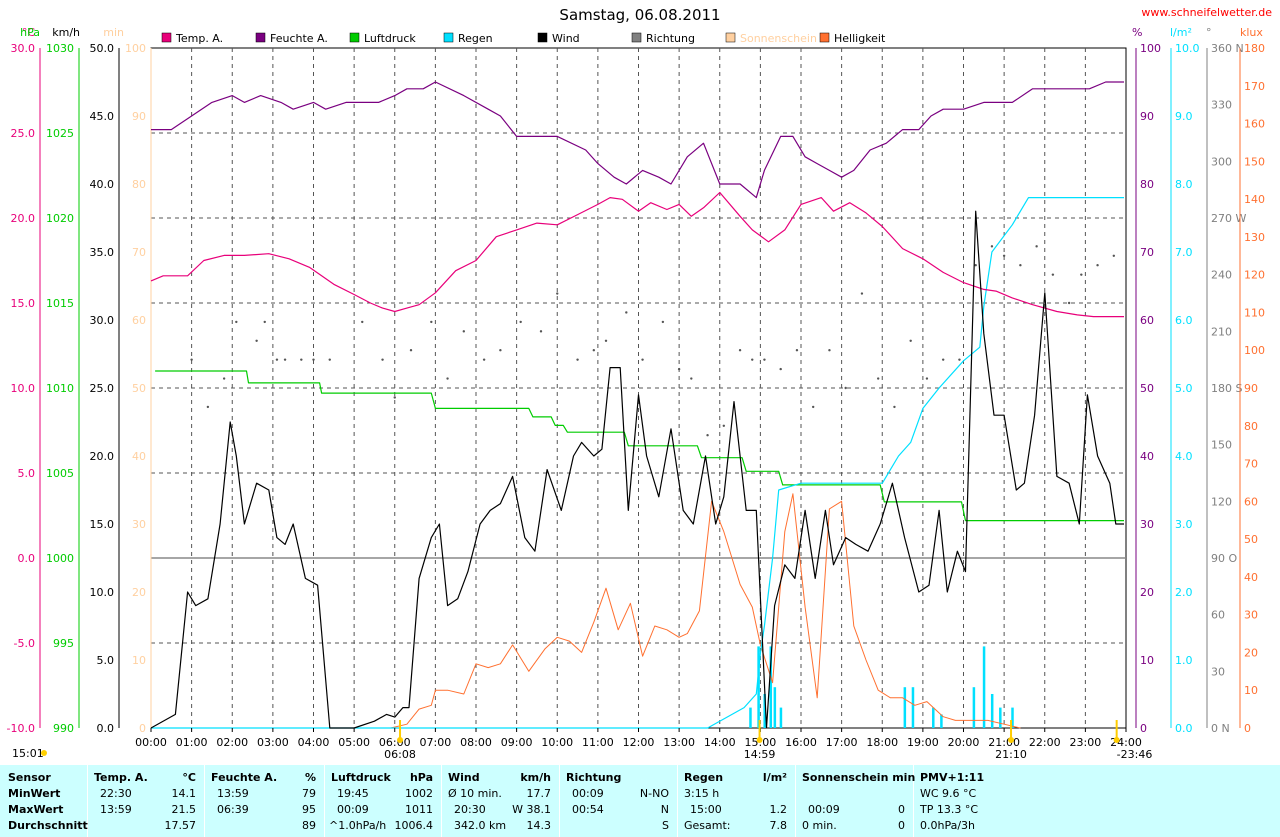  Describe the element at coordinates (774, 777) in the screenshot. I see `stats-rain-unit: l/m²` at that location.